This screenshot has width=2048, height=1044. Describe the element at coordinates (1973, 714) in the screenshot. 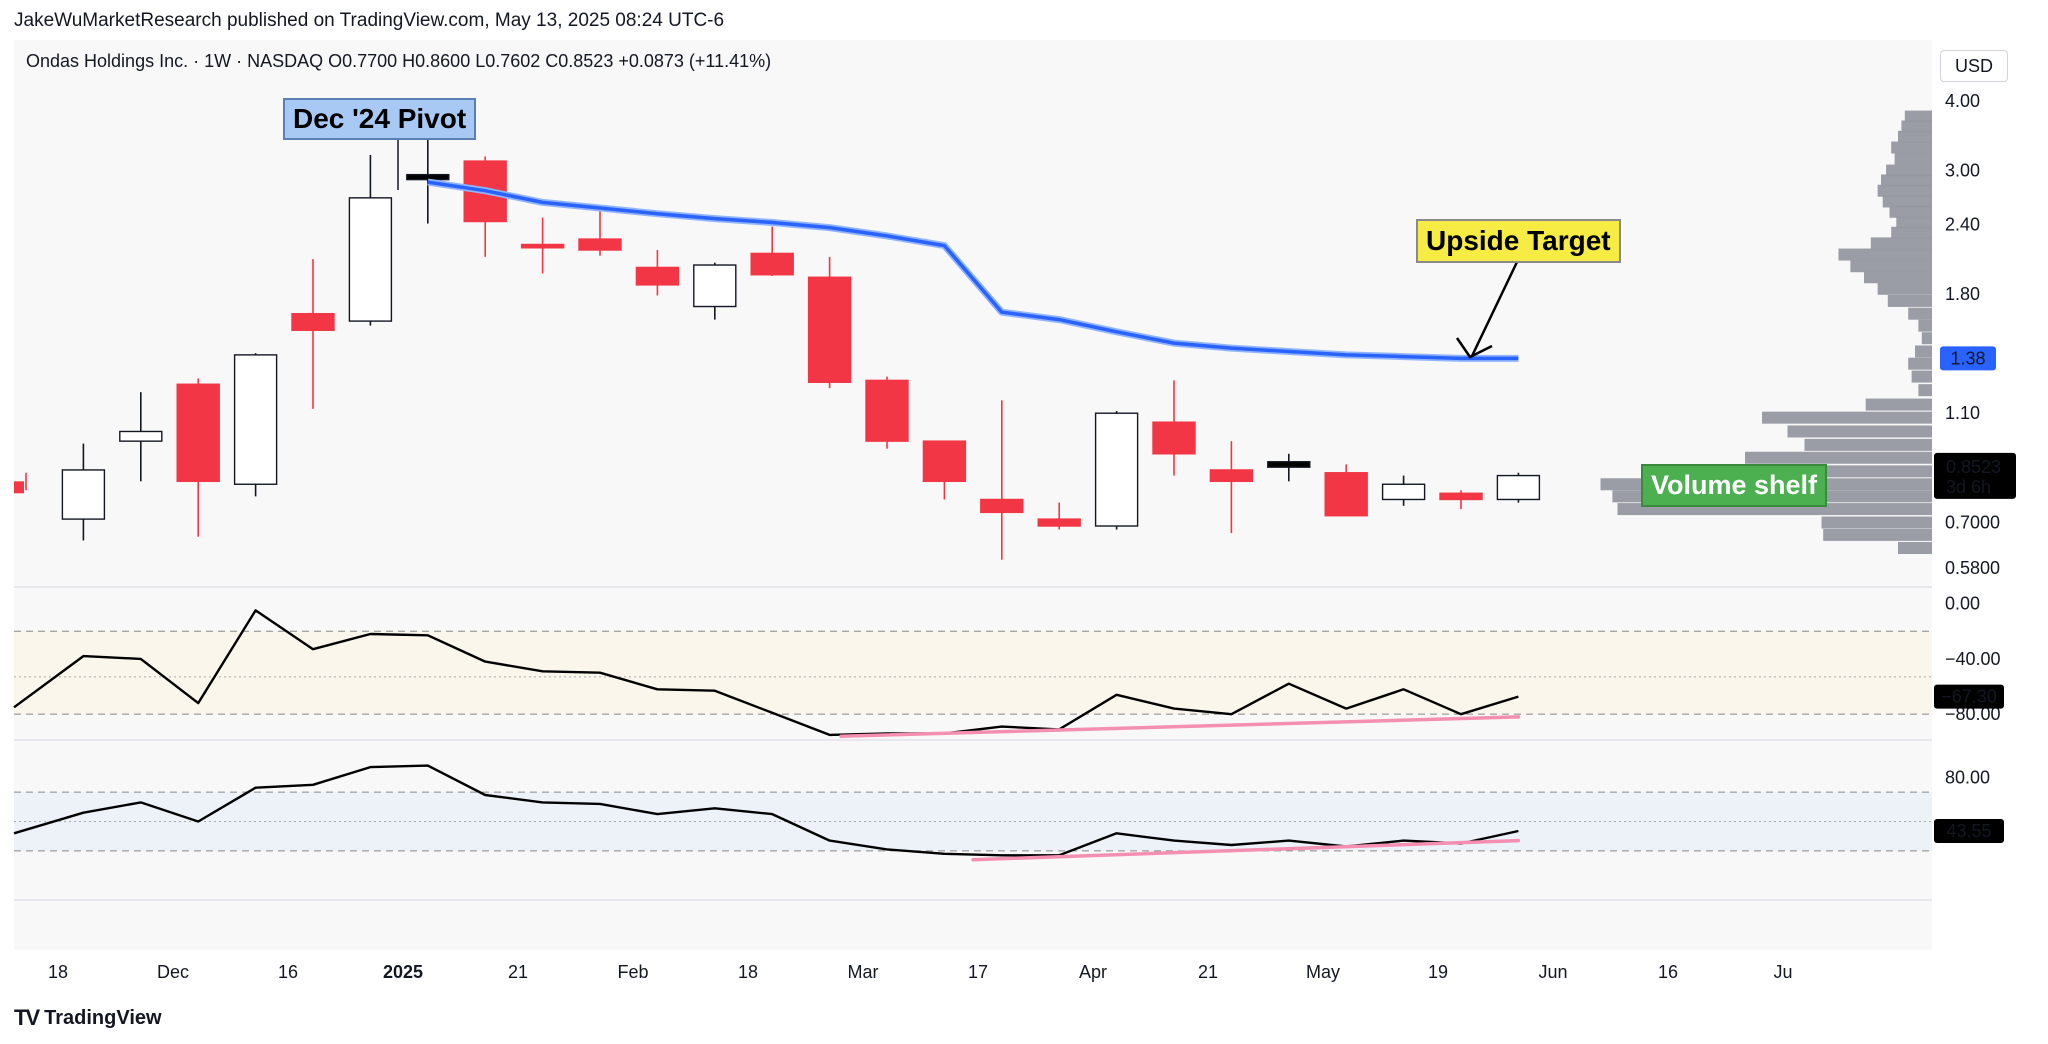

I see `oscillator-tick-label: −80.00` at that location.